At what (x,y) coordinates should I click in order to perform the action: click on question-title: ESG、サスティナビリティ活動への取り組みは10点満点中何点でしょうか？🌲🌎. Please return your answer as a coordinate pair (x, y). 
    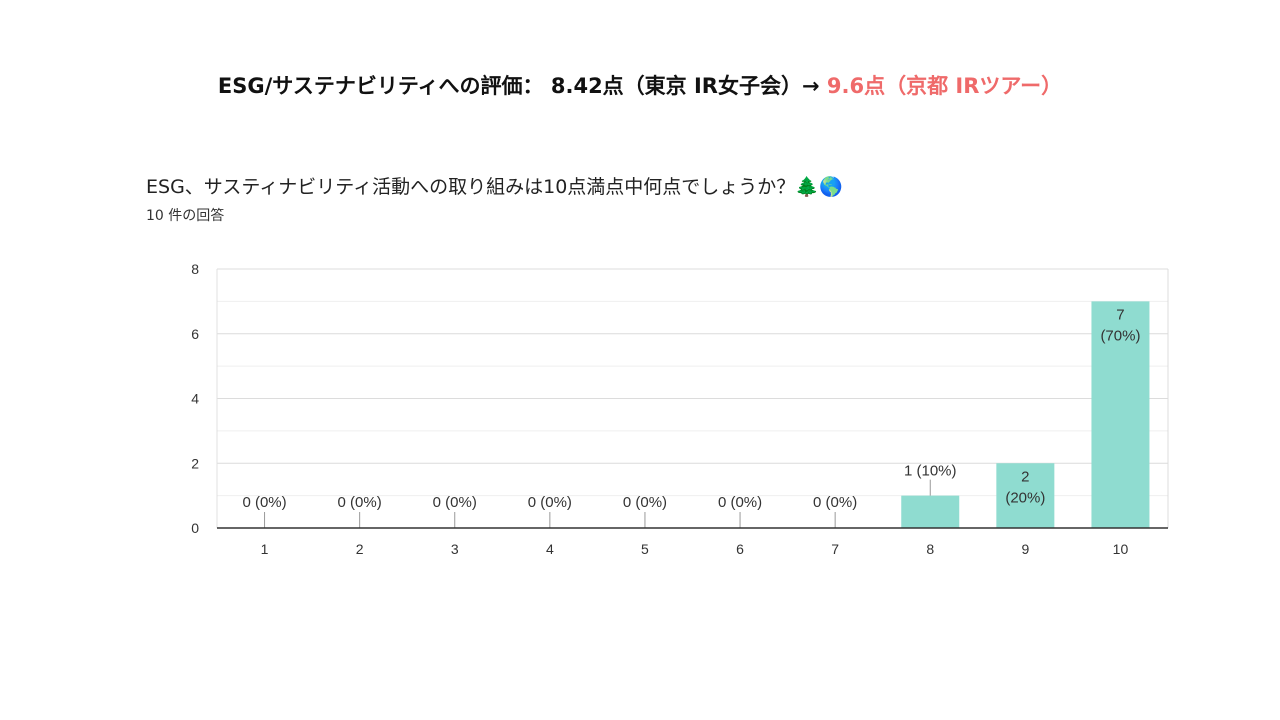
    Looking at the image, I should click on (494, 187).